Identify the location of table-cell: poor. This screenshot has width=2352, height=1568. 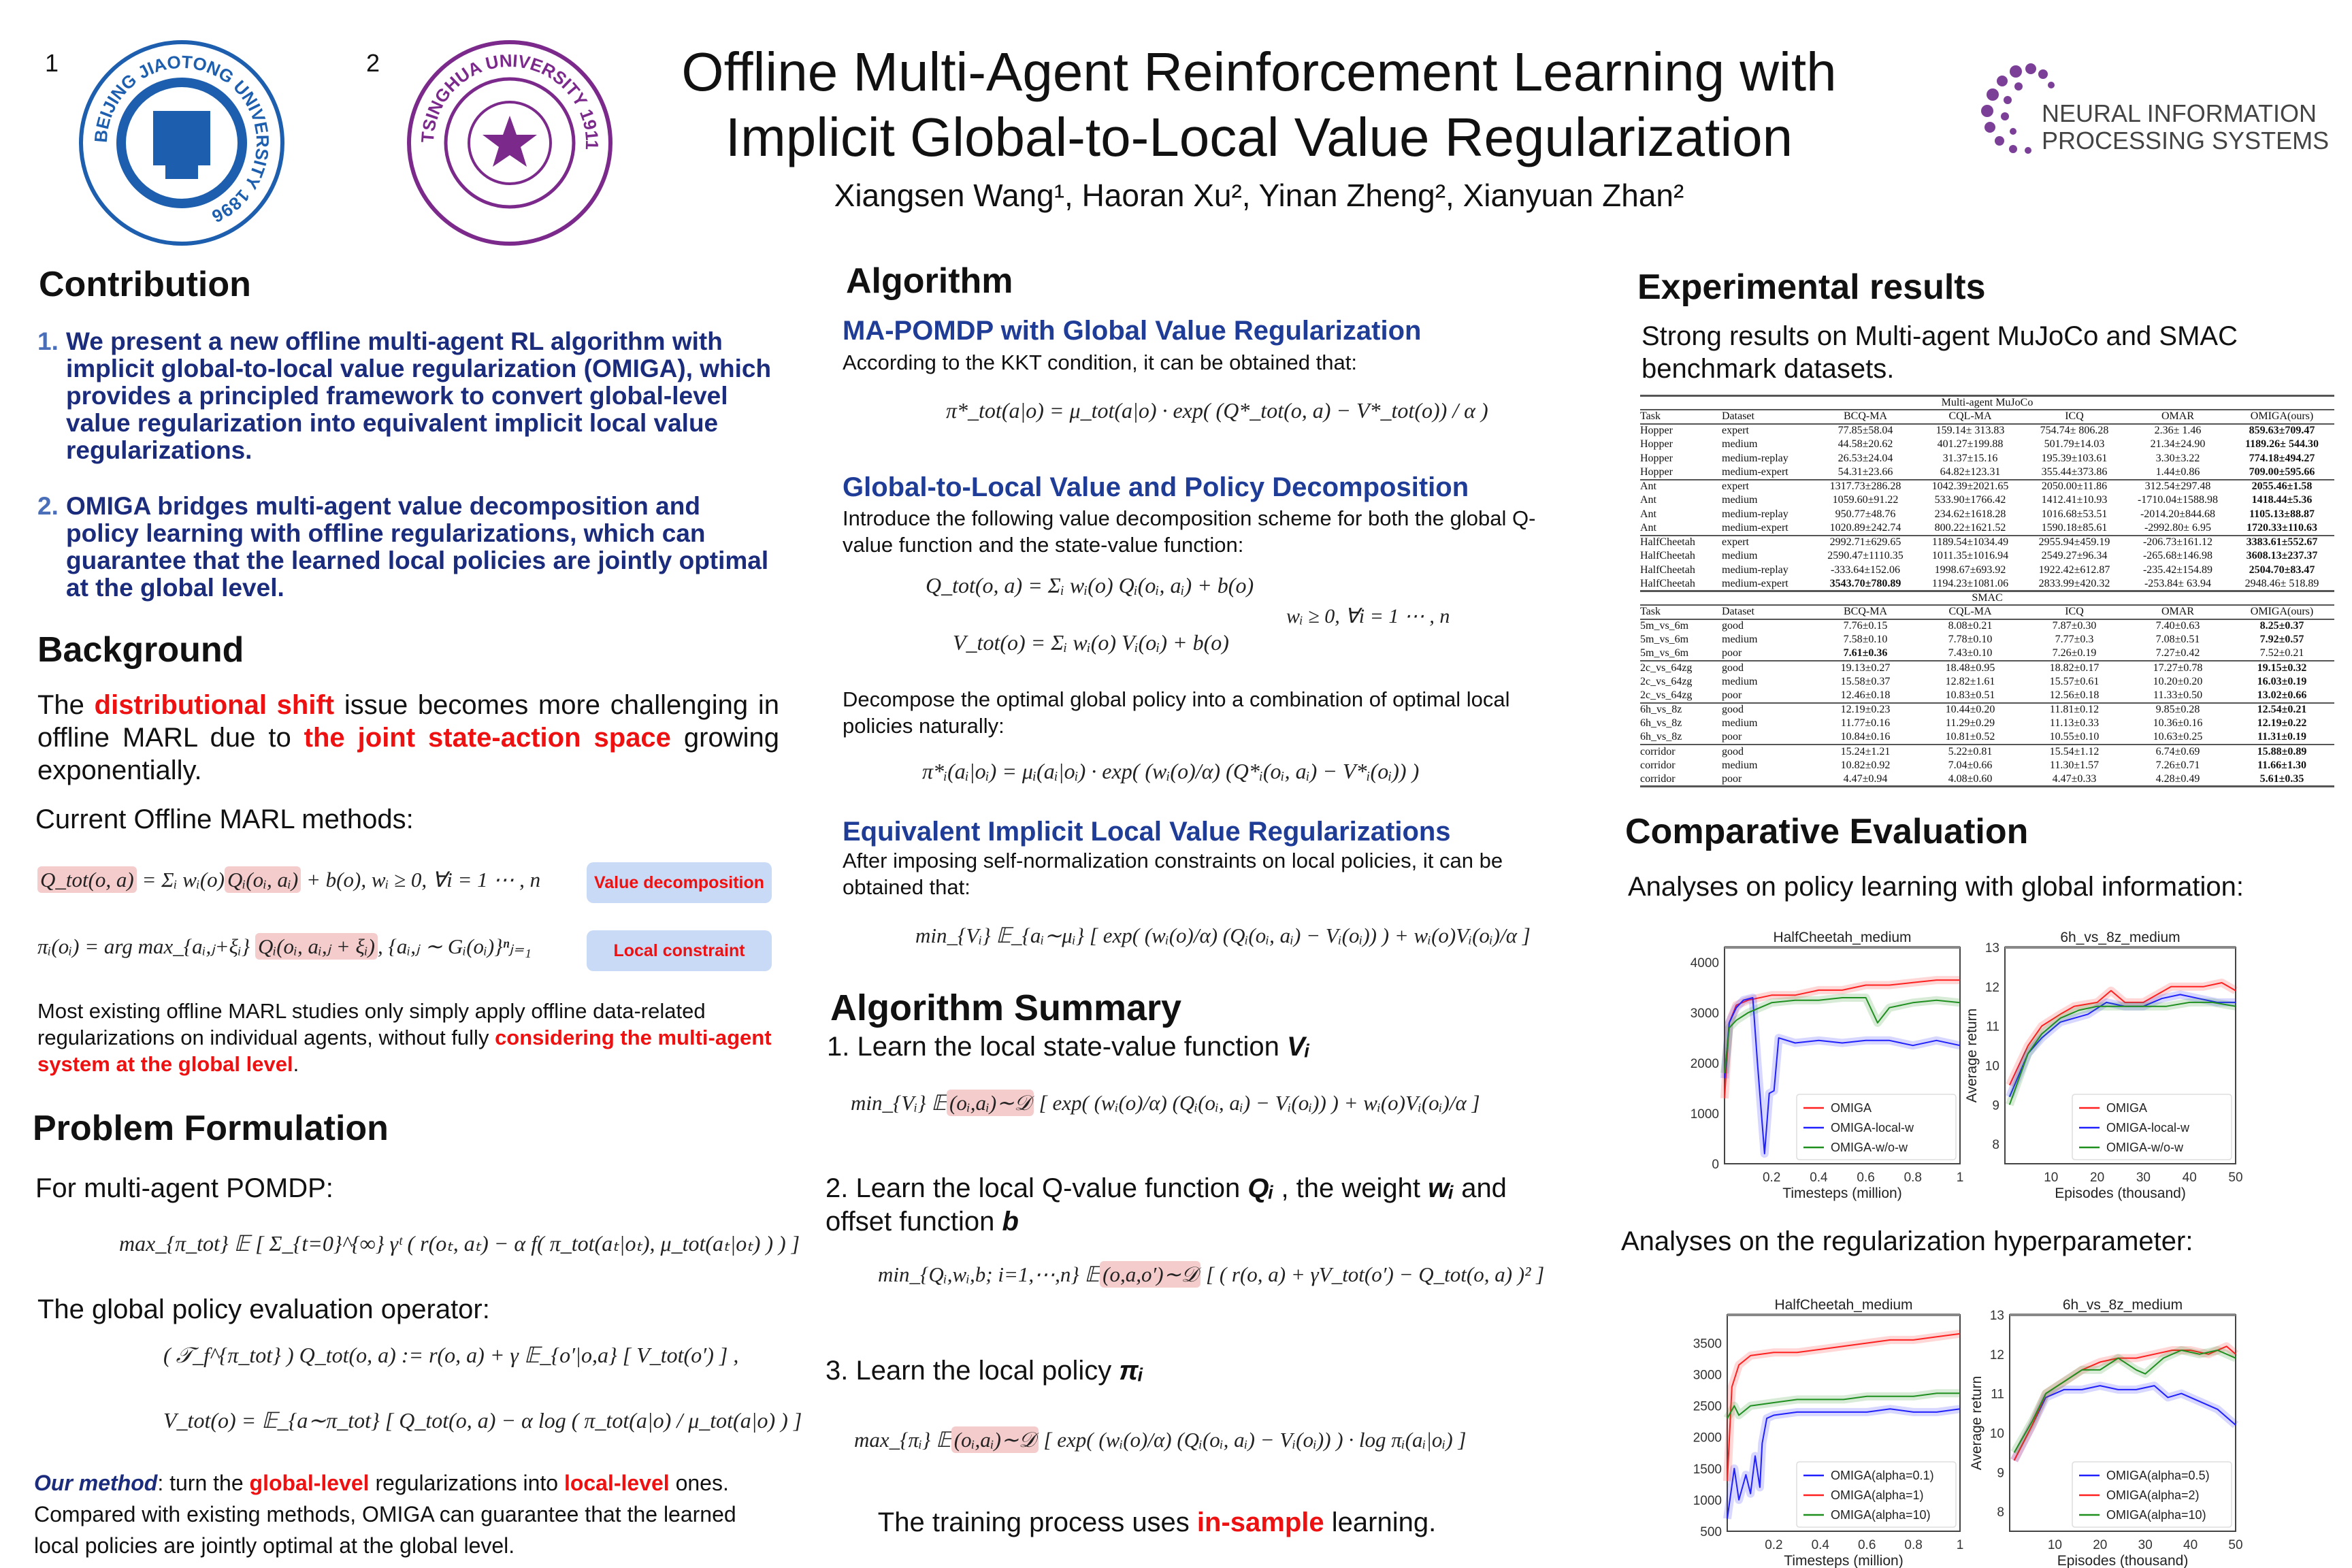
(1732, 695).